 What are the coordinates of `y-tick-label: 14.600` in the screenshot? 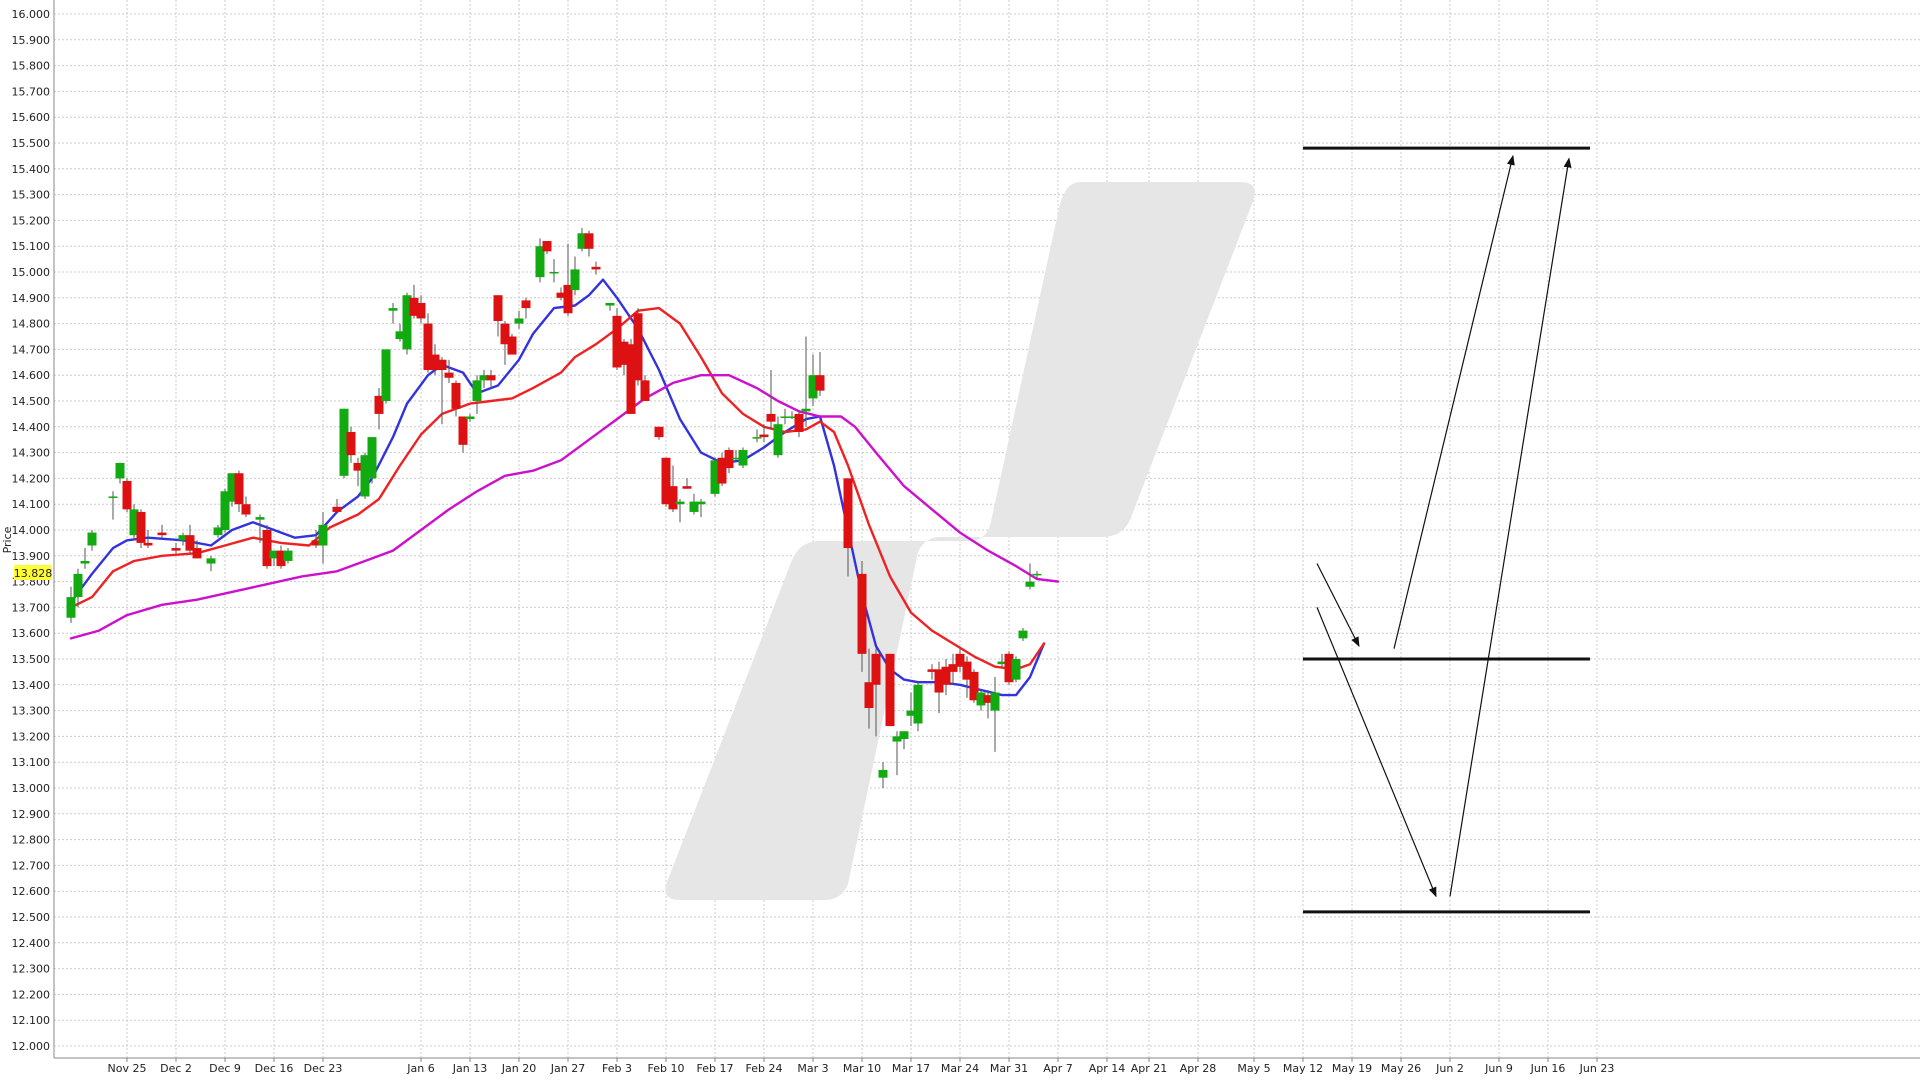 It's located at (31, 375).